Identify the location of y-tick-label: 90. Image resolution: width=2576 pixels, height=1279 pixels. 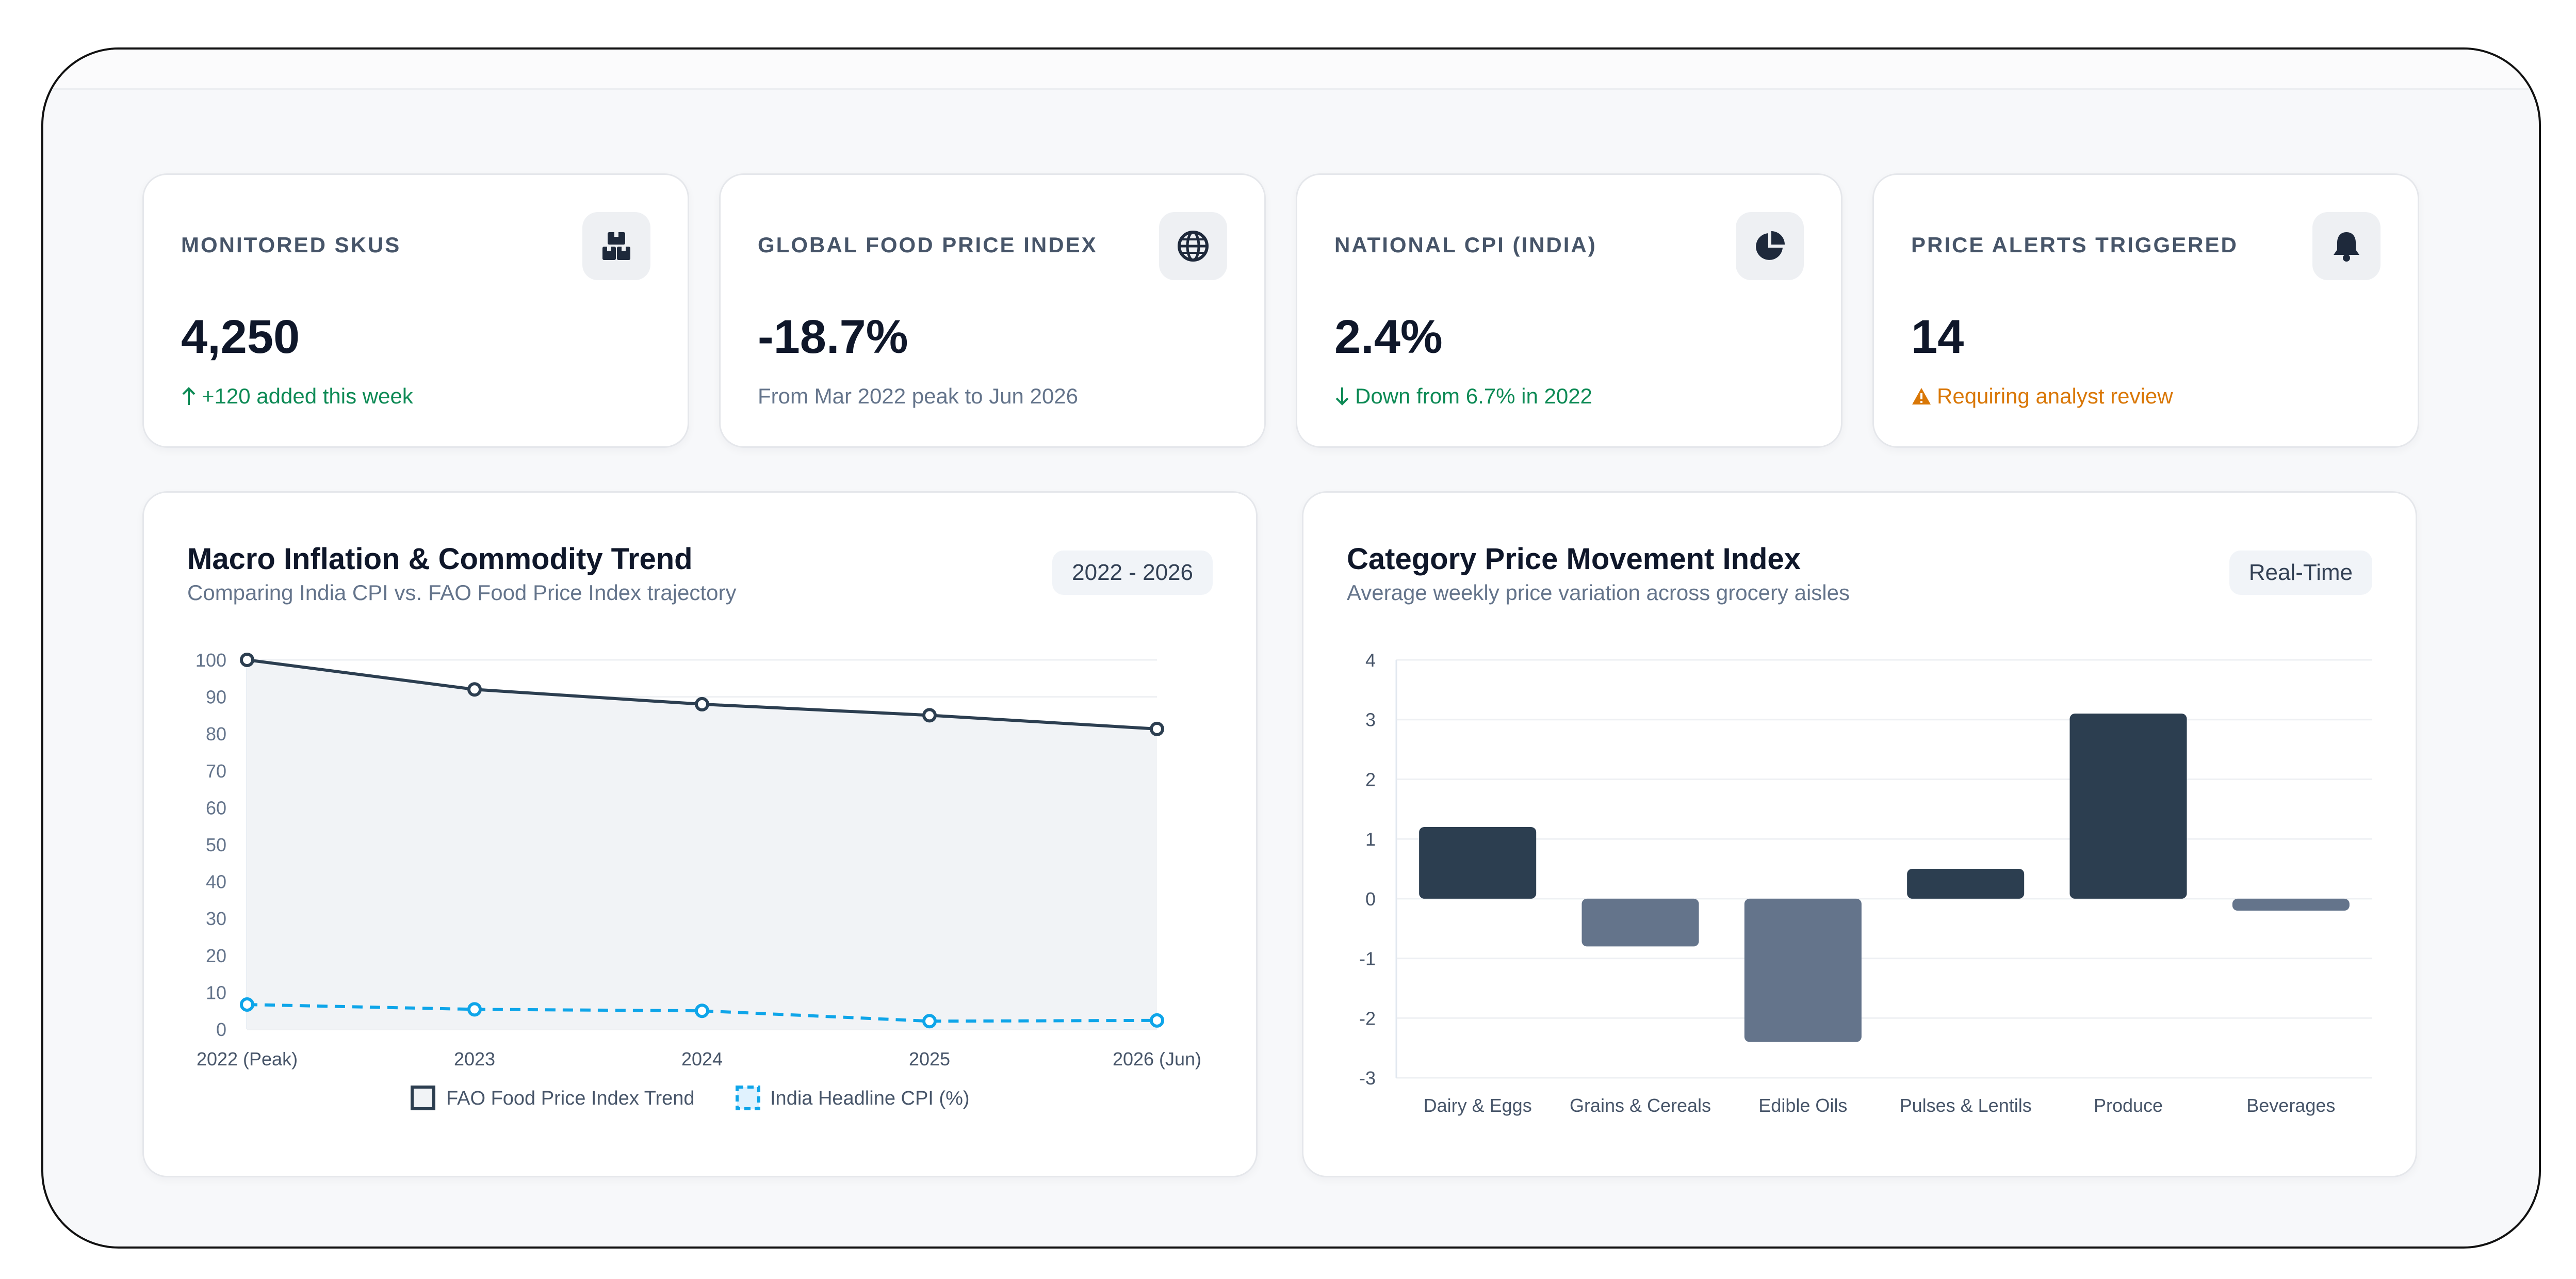
(216, 697).